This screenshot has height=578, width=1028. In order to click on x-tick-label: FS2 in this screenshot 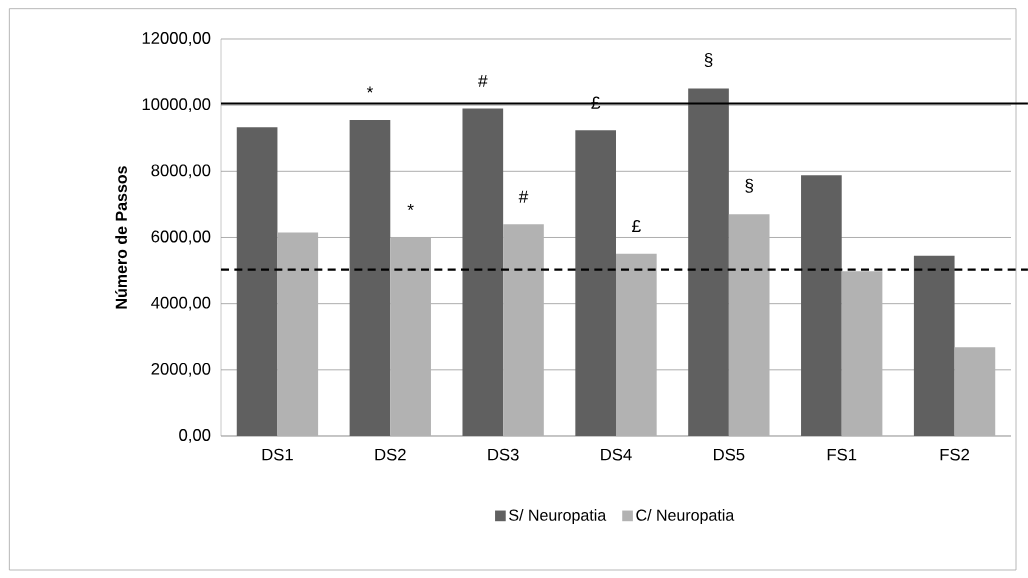, I will do `click(955, 454)`.